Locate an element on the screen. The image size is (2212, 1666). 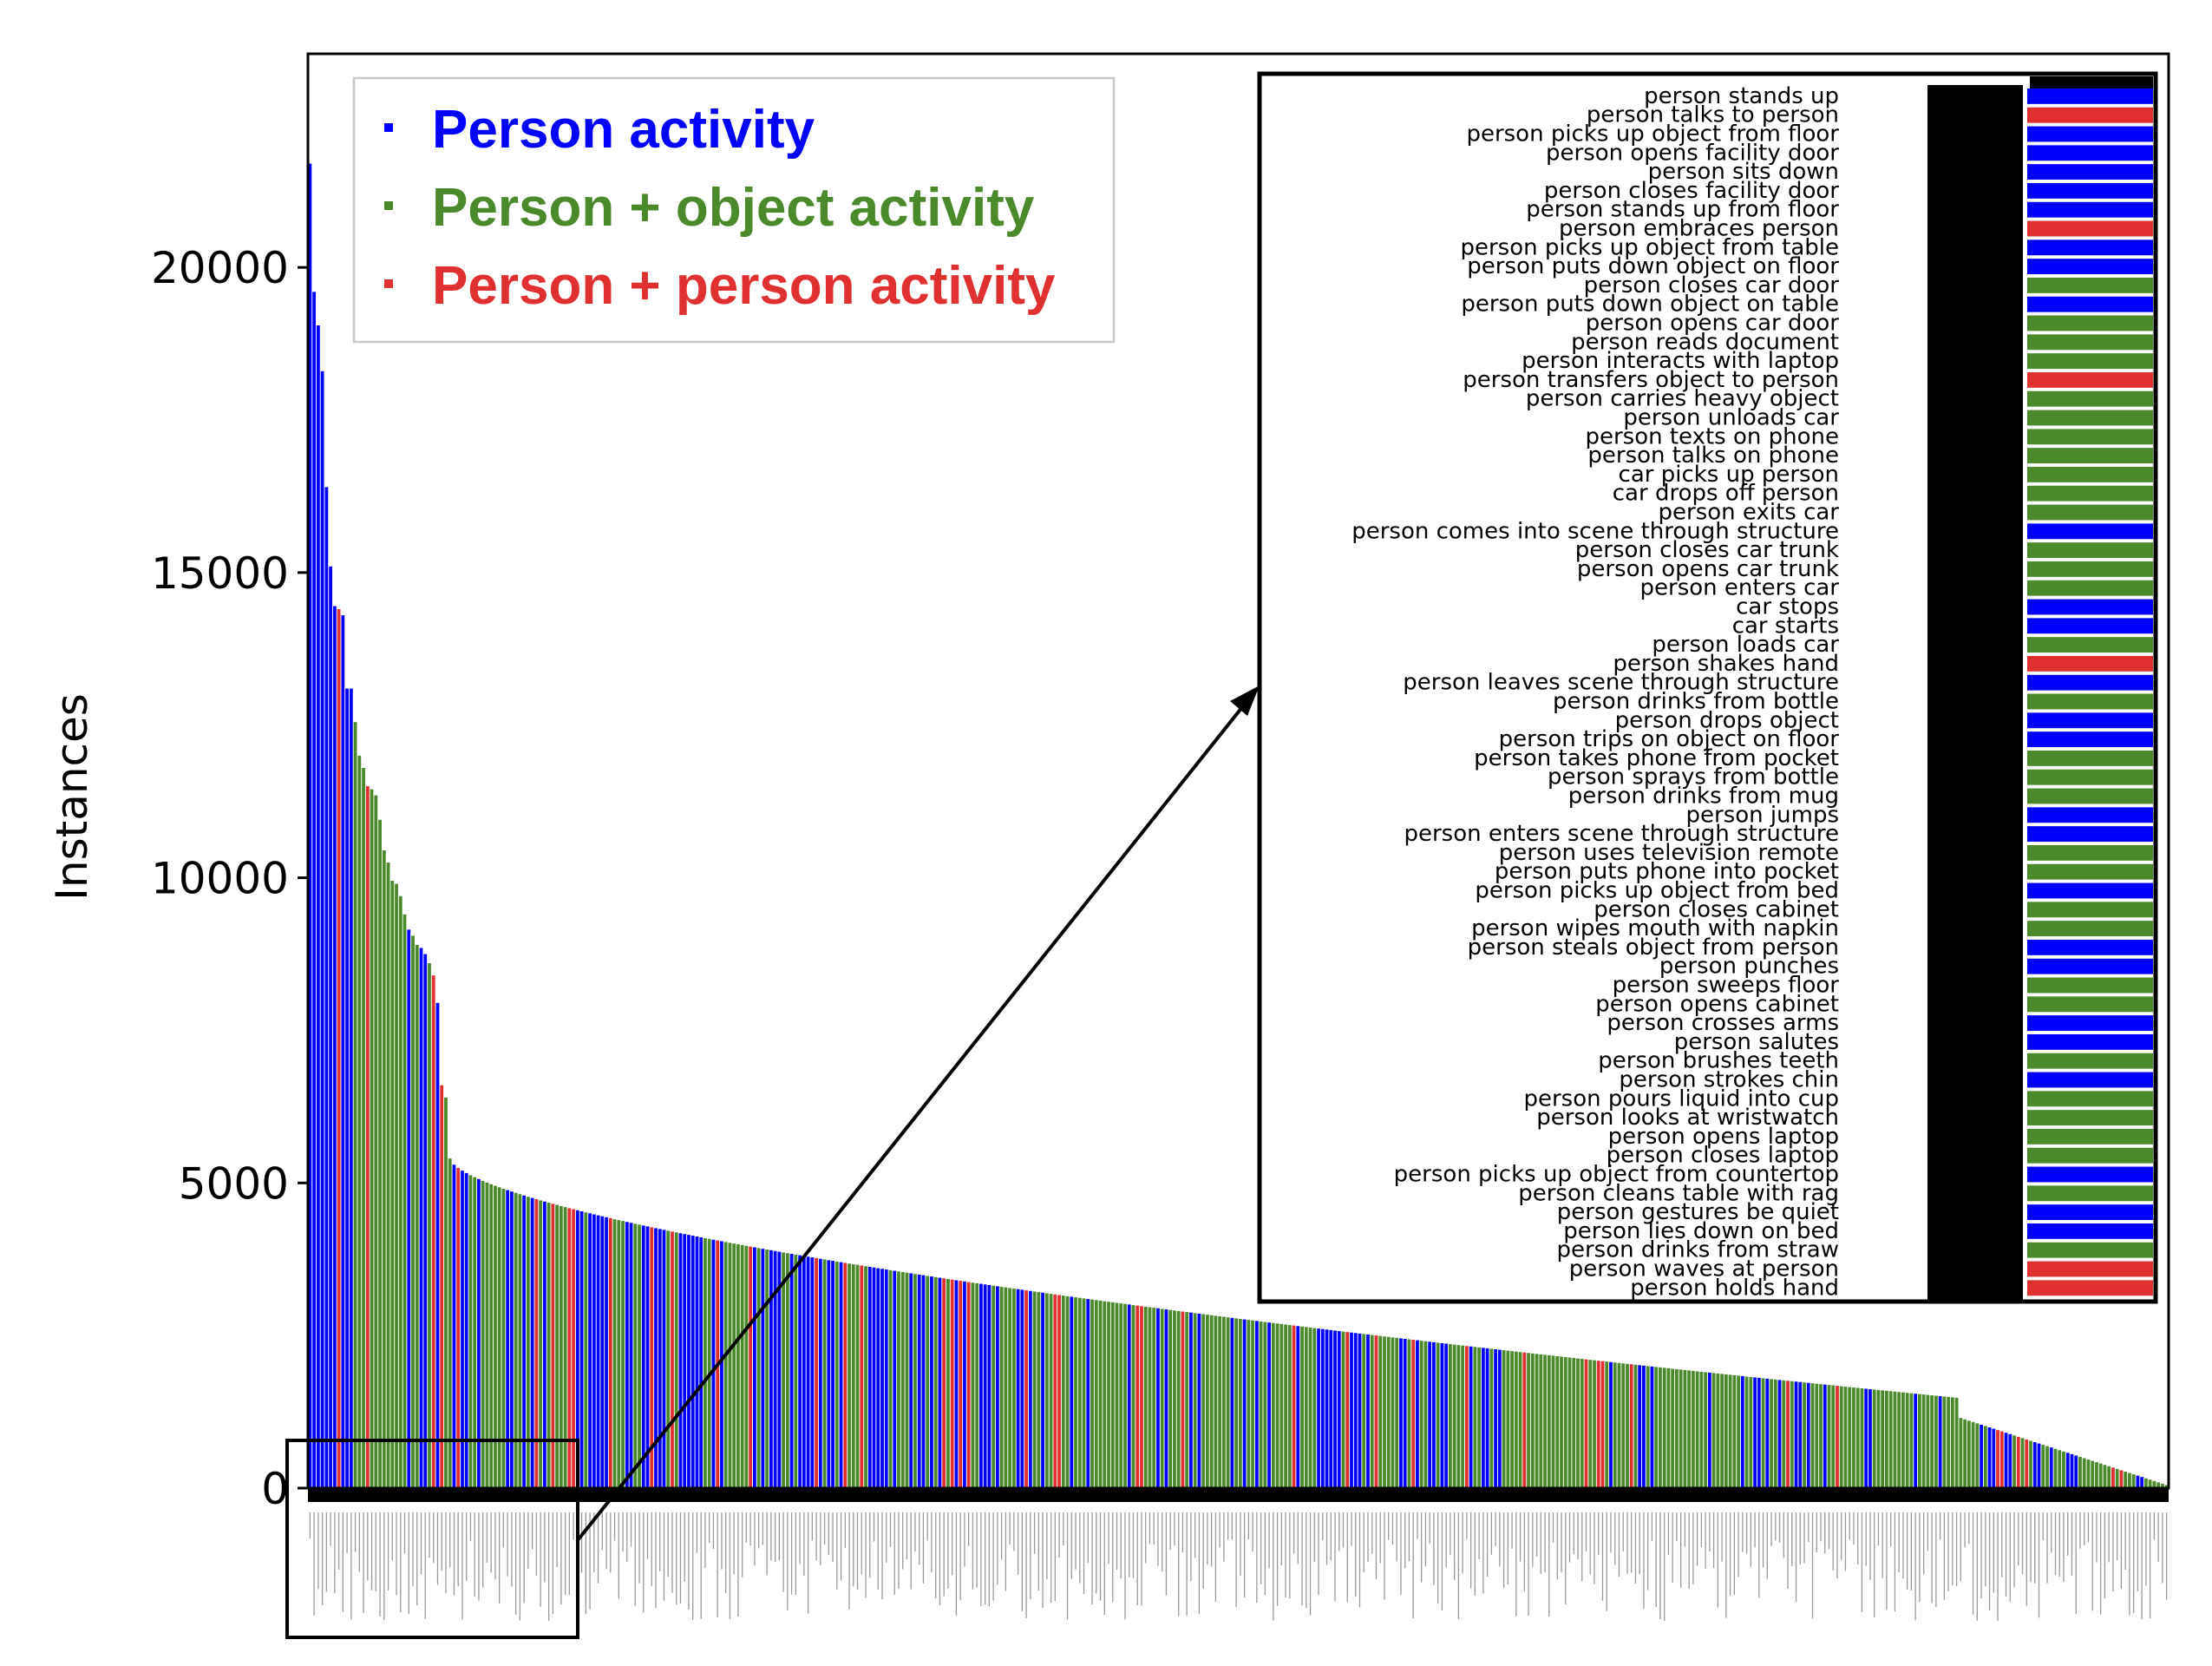
inset-bar-label: person drinks from mug is located at coordinates (1703, 797).